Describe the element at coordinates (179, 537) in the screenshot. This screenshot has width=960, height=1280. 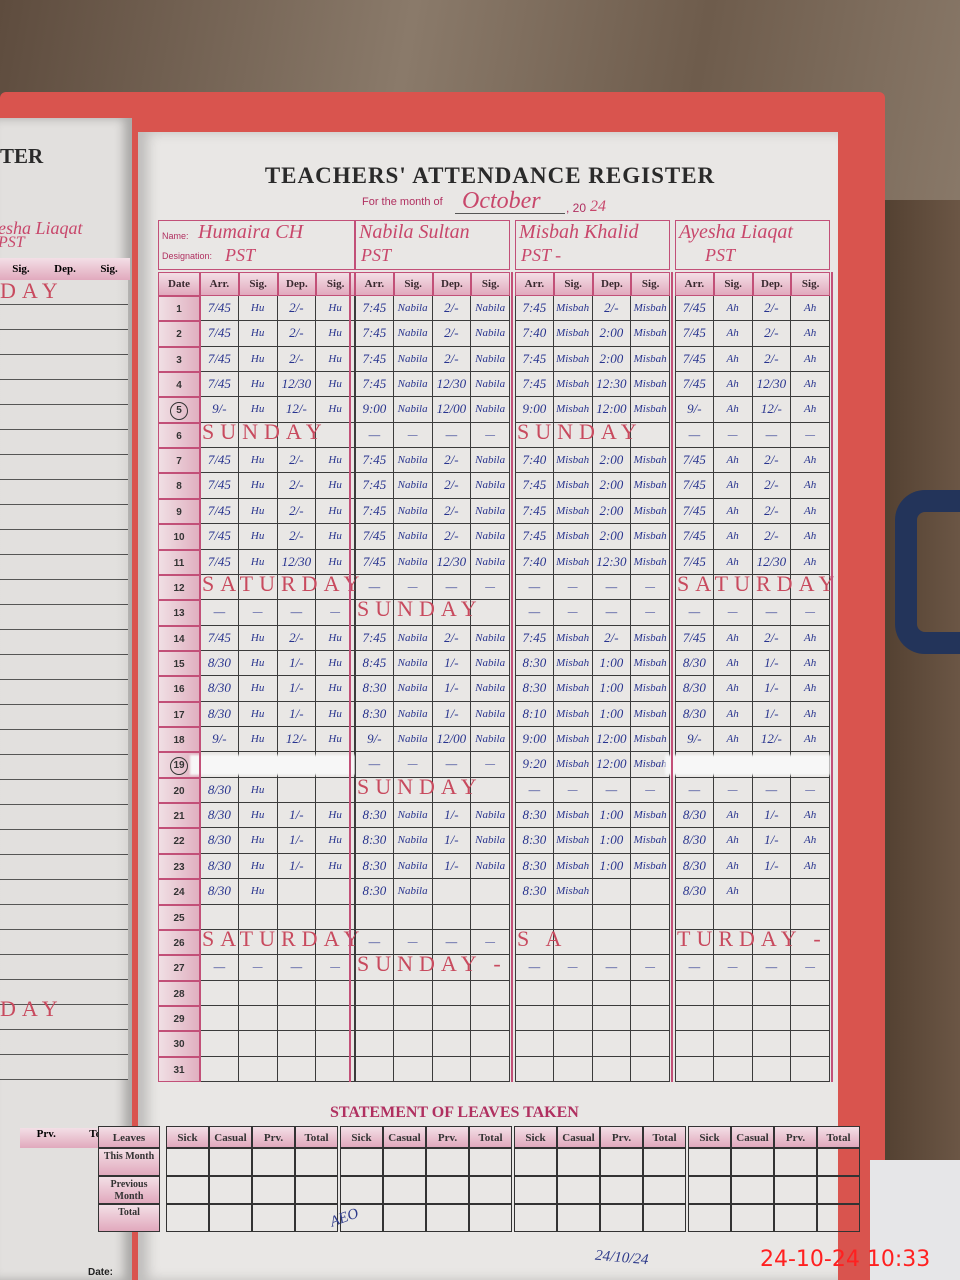
I see `date-cell: 10` at that location.